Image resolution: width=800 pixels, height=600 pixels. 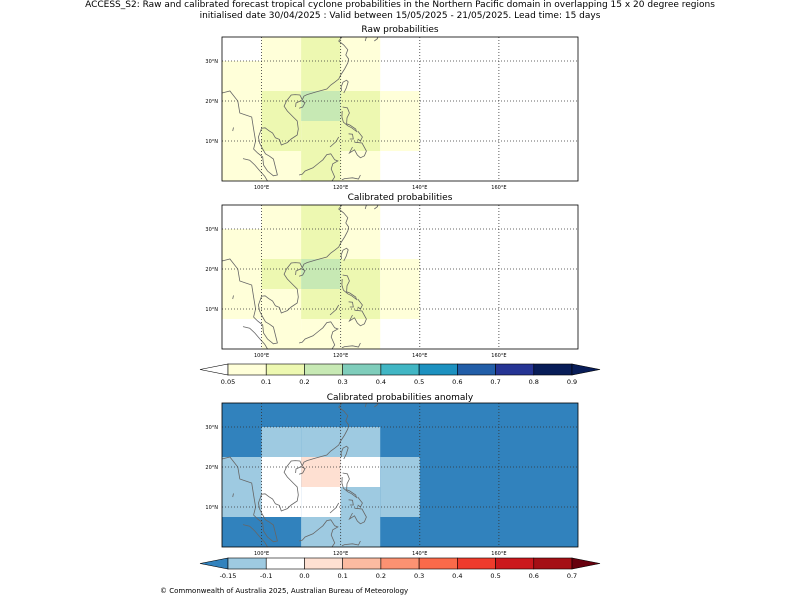 What do you see at coordinates (214, 563) in the screenshot?
I see `colorbar-under-arrow` at bounding box center [214, 563].